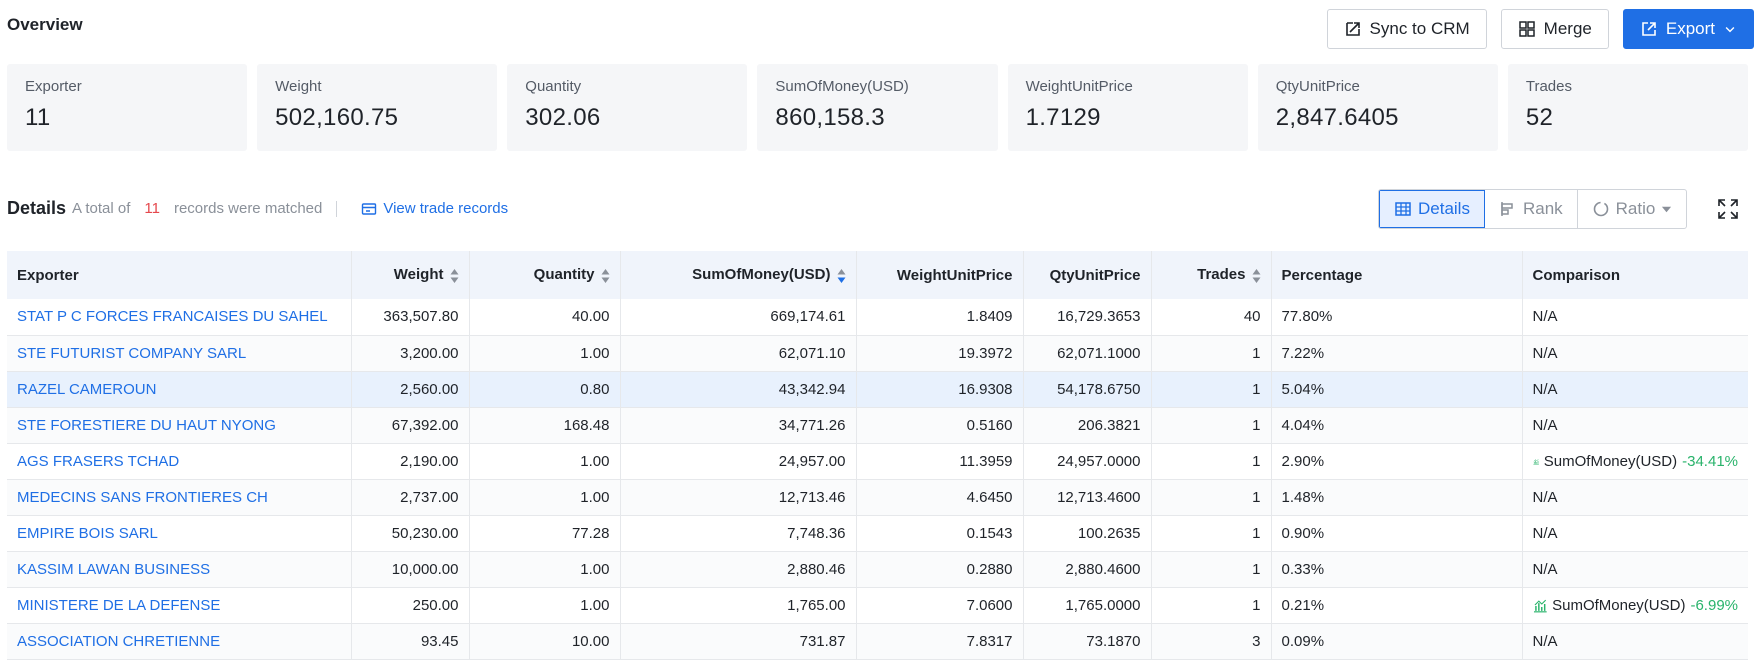 The image size is (1754, 661). What do you see at coordinates (410, 569) in the screenshot?
I see `cell-weight: 10,000.00` at bounding box center [410, 569].